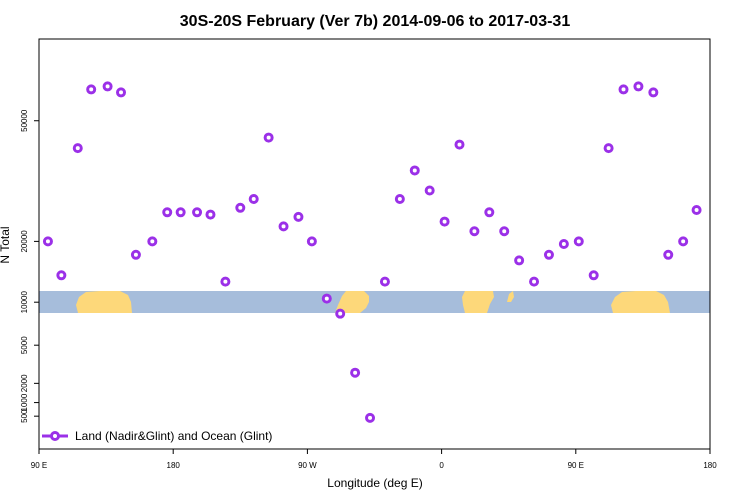 The width and height of the screenshot is (750, 500). What do you see at coordinates (24, 120) in the screenshot?
I see `y-tick-label: 50000` at bounding box center [24, 120].